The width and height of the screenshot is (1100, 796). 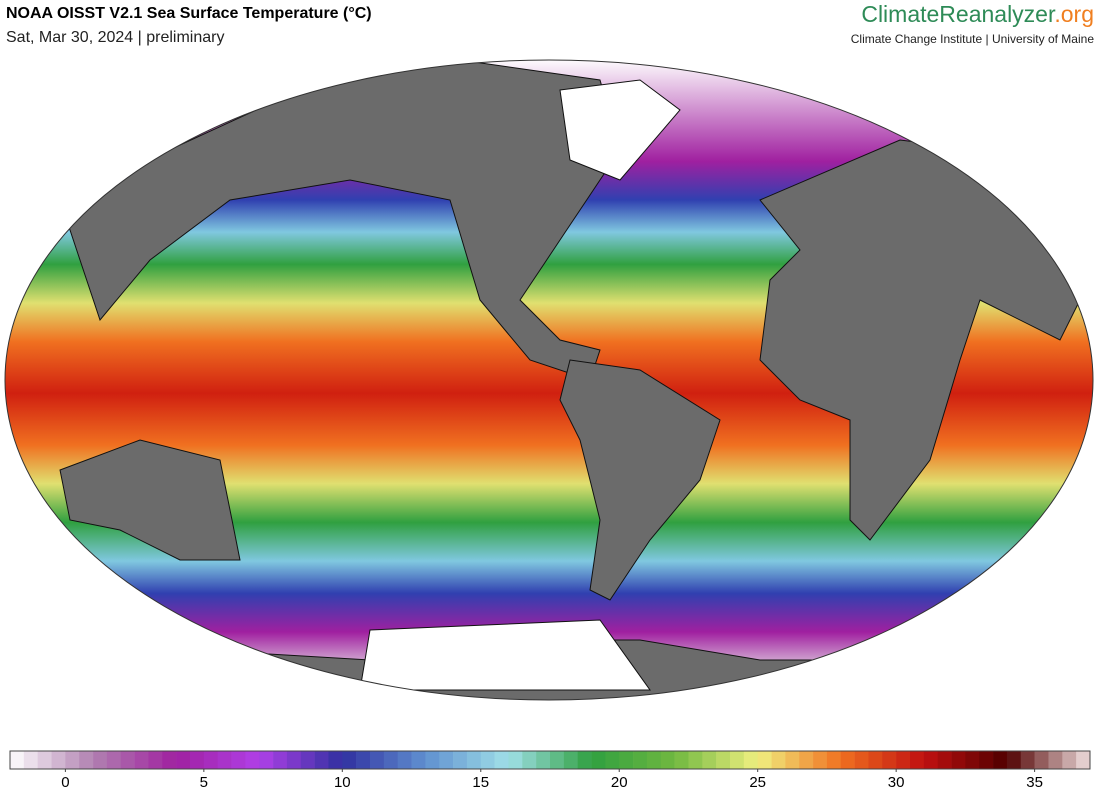 I want to click on colorbar-tick-label: 0, so click(x=65, y=782).